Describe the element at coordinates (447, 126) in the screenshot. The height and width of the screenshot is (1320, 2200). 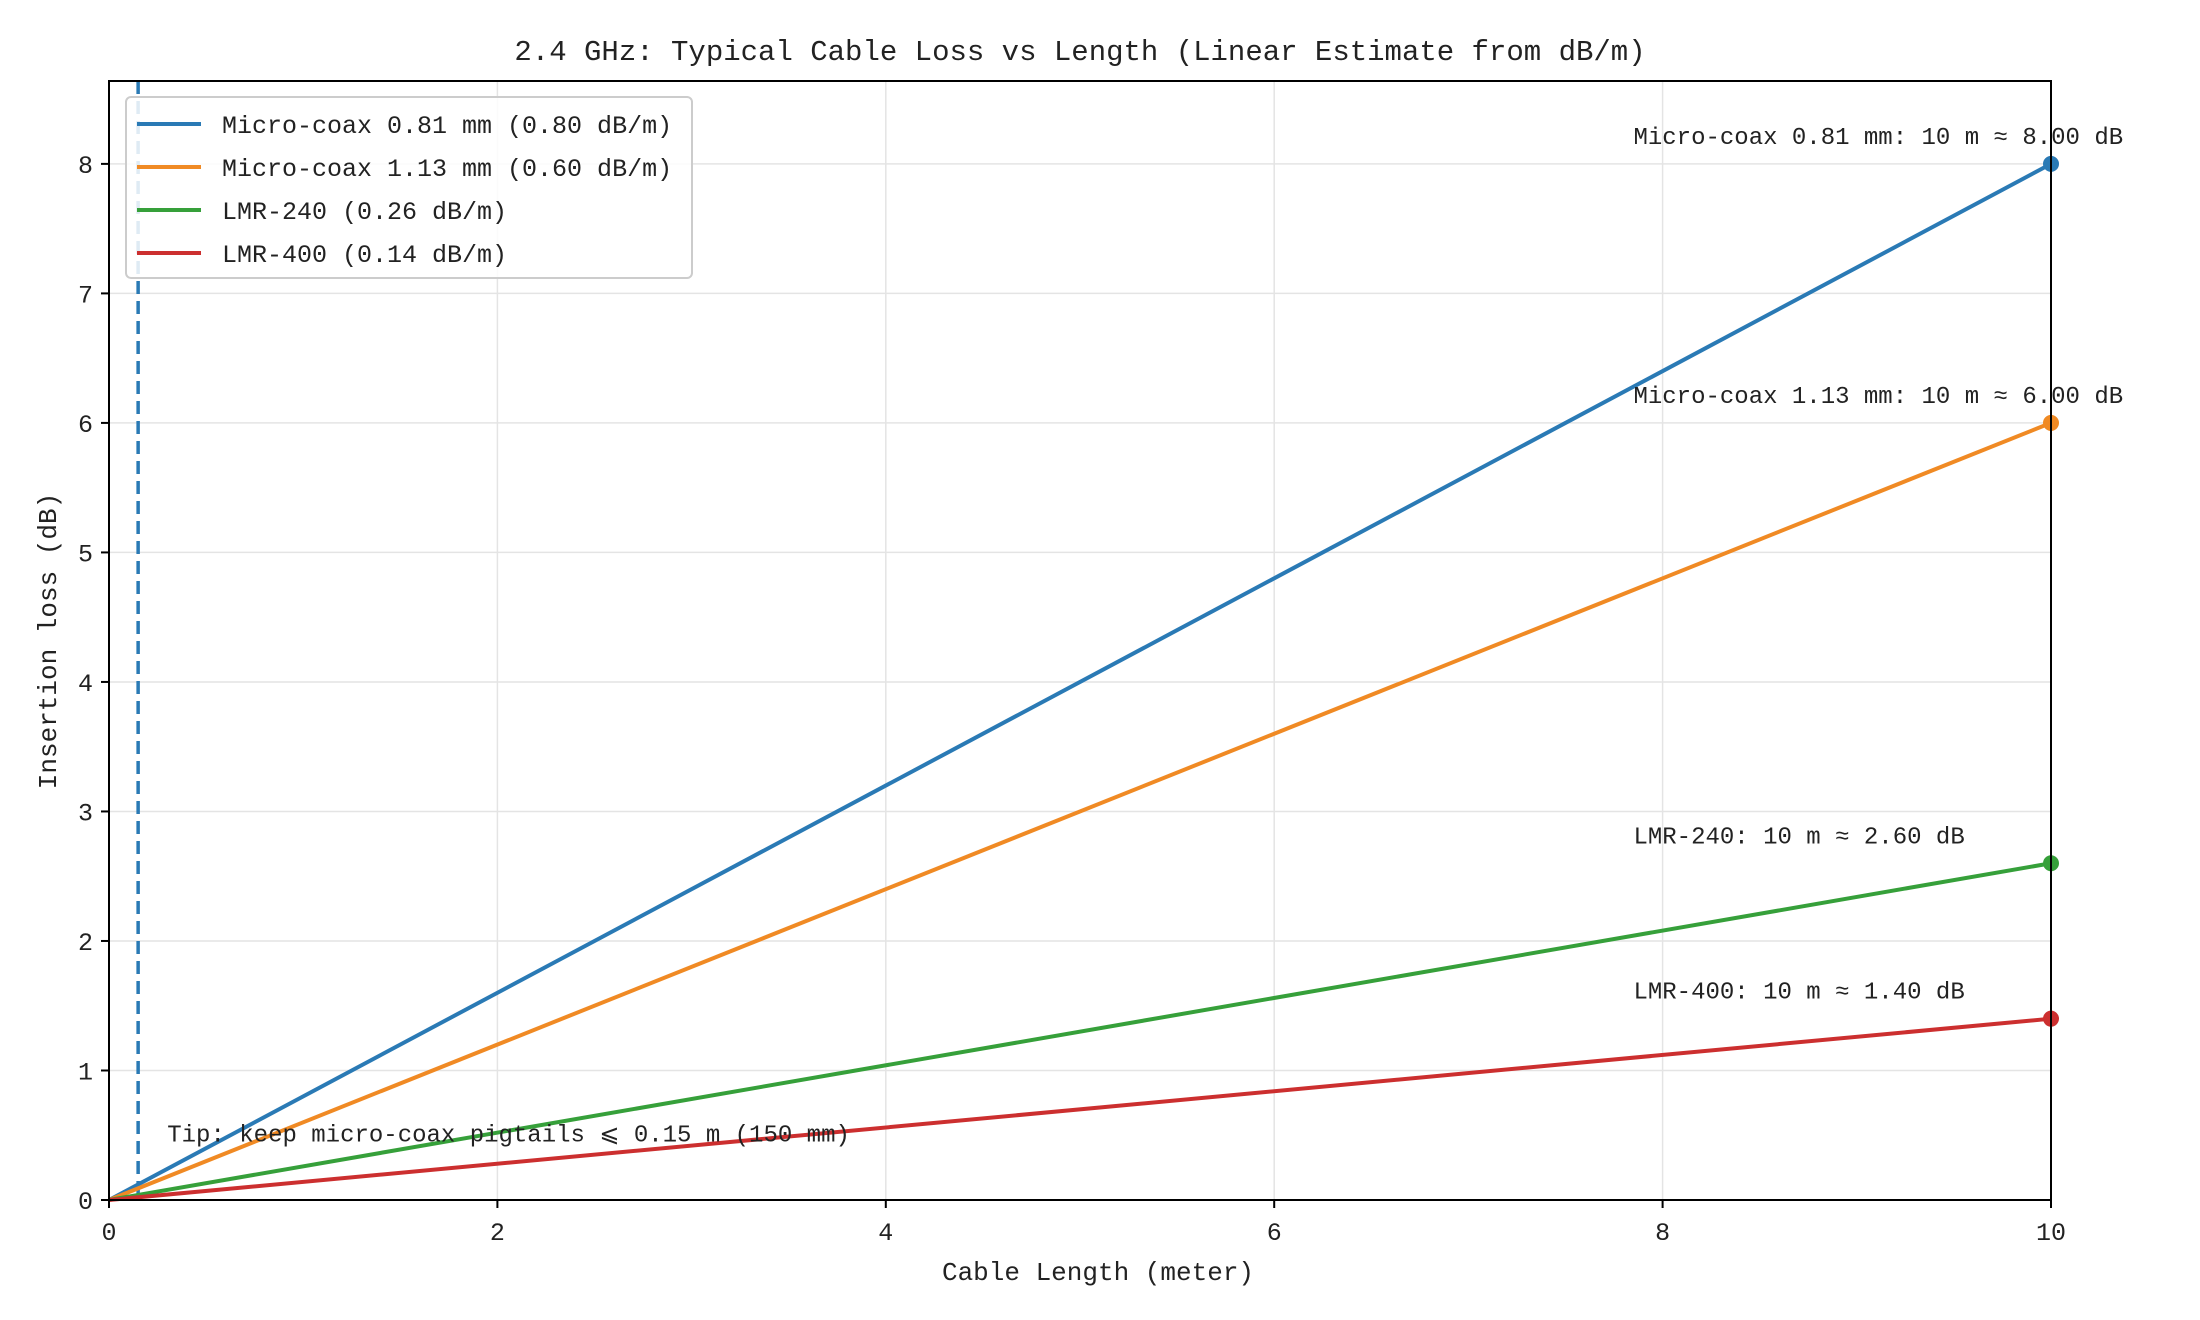
I see `legend-label-0: Micro-coax 0.81 mm (0.80 dB/m)` at that location.